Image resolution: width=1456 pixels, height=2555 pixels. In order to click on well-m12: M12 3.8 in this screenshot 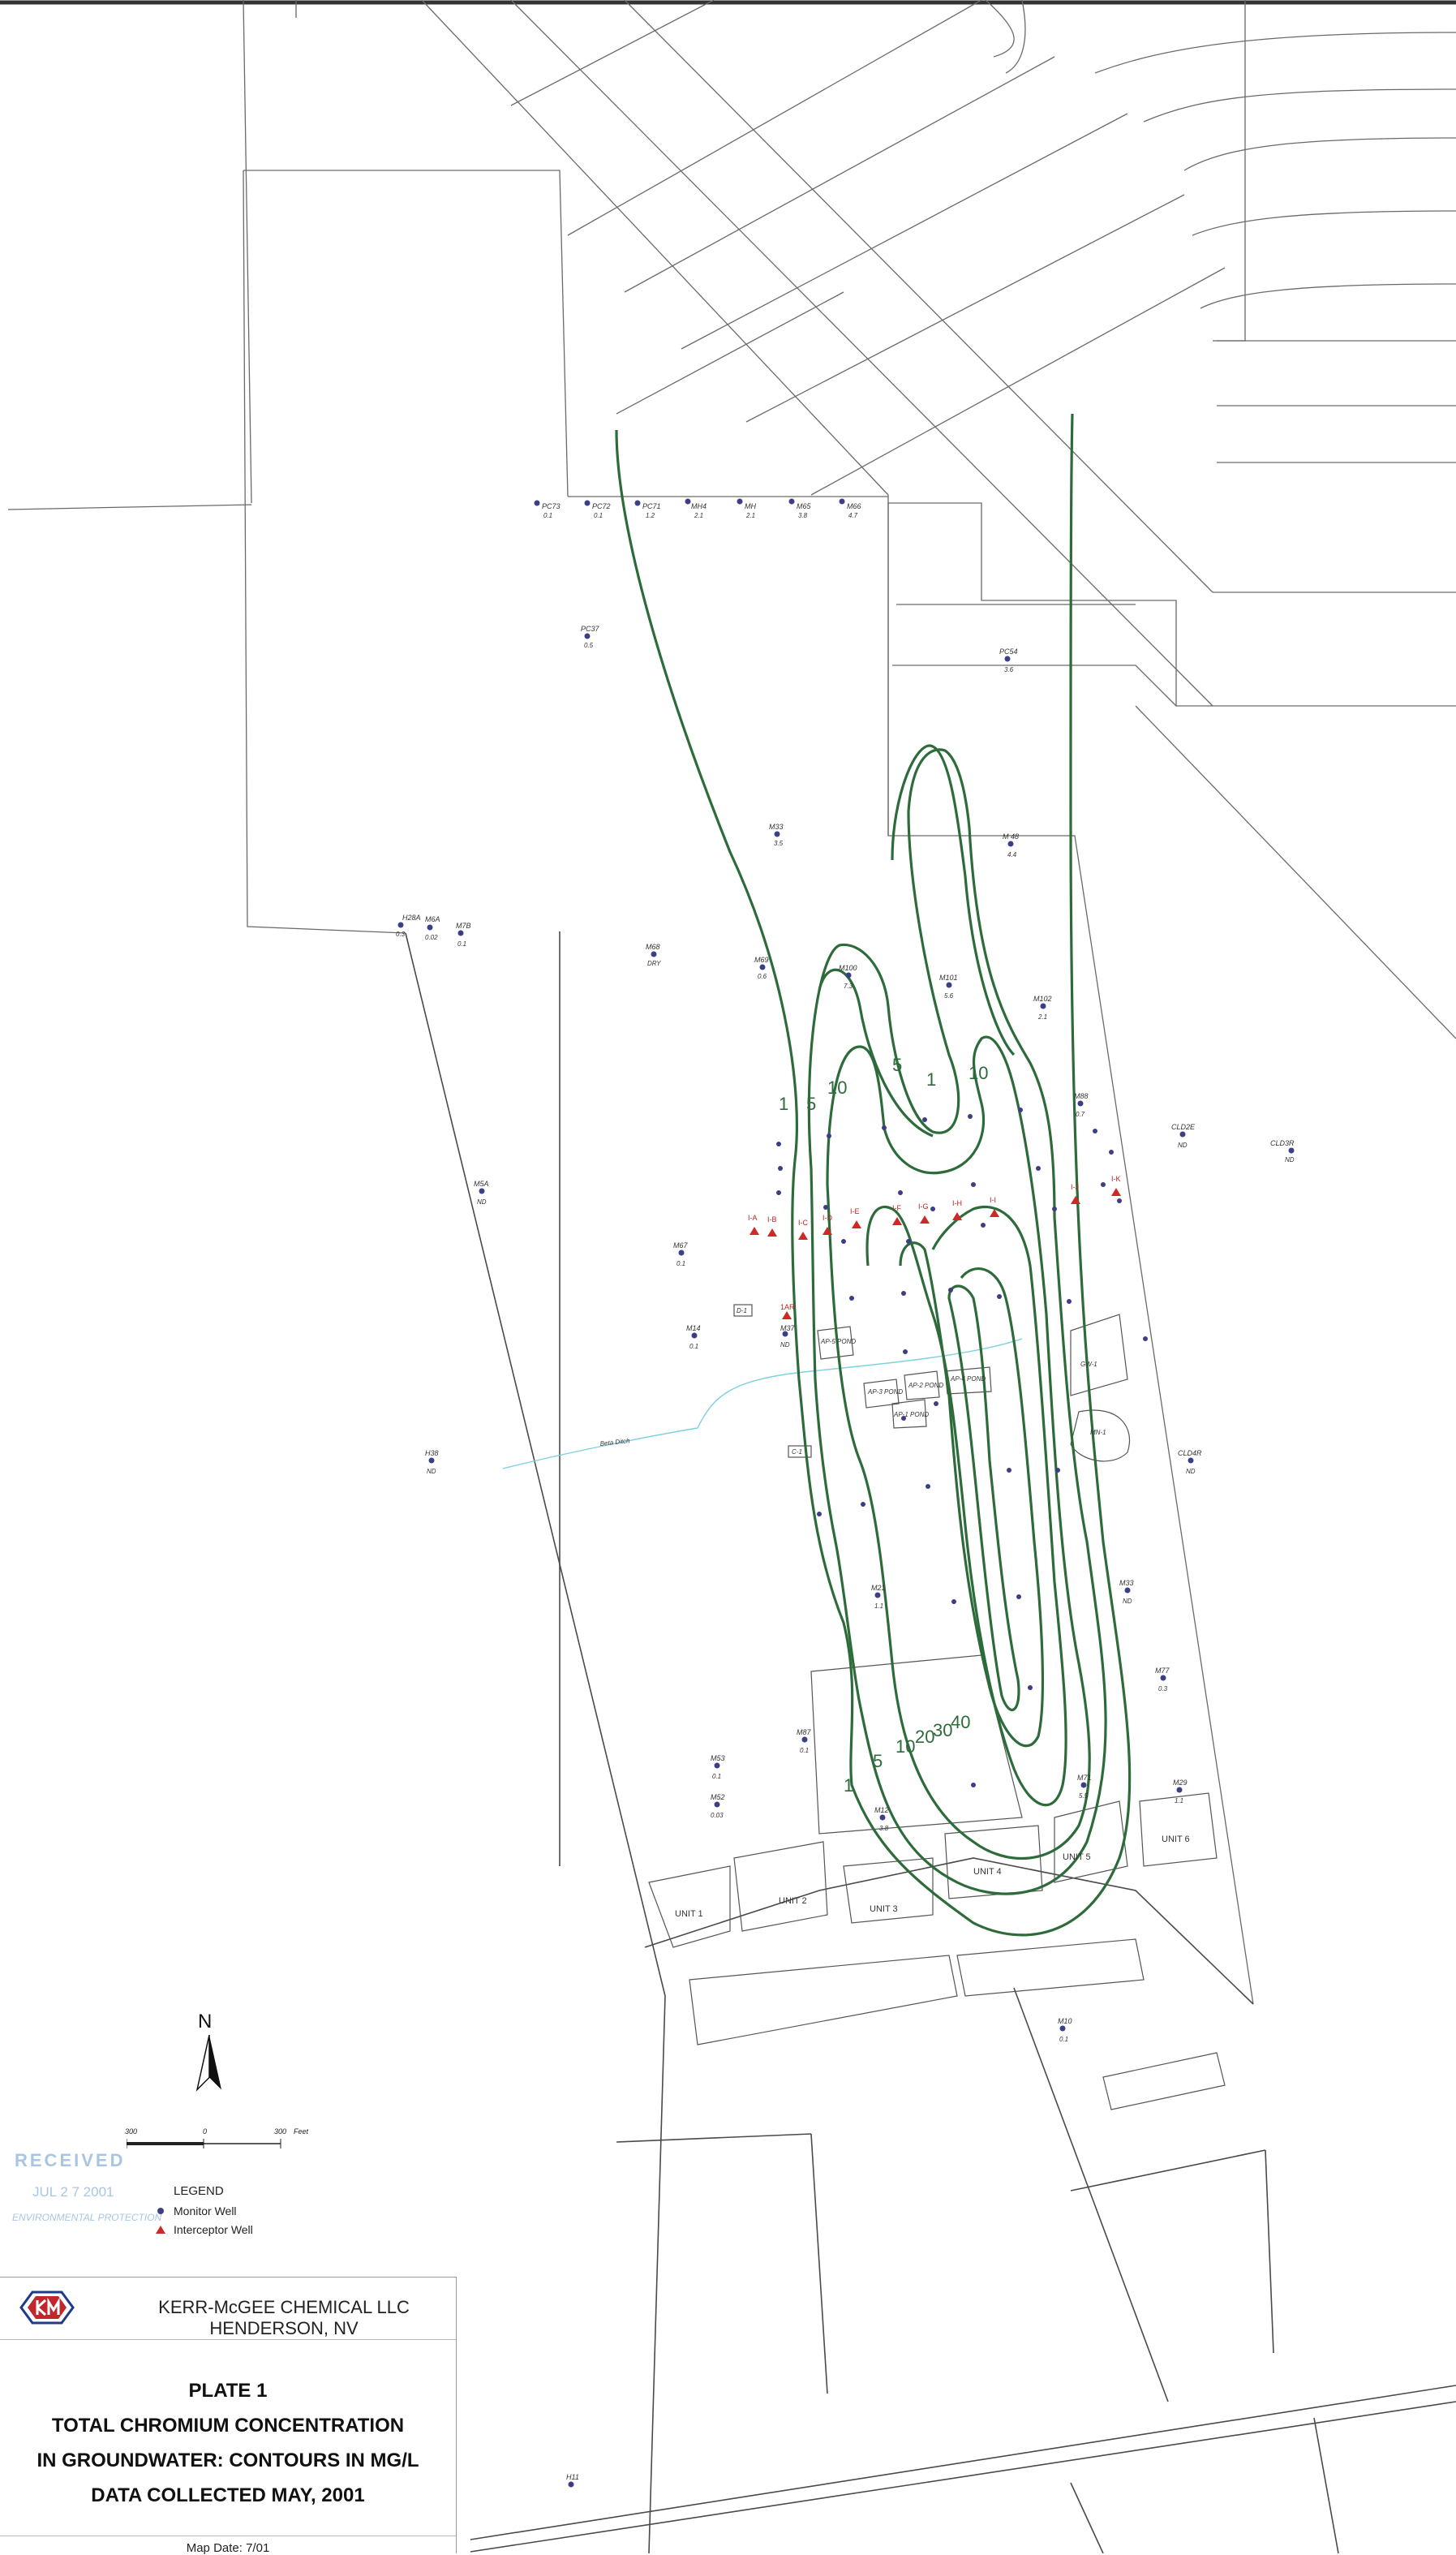, I will do `click(882, 1819)`.